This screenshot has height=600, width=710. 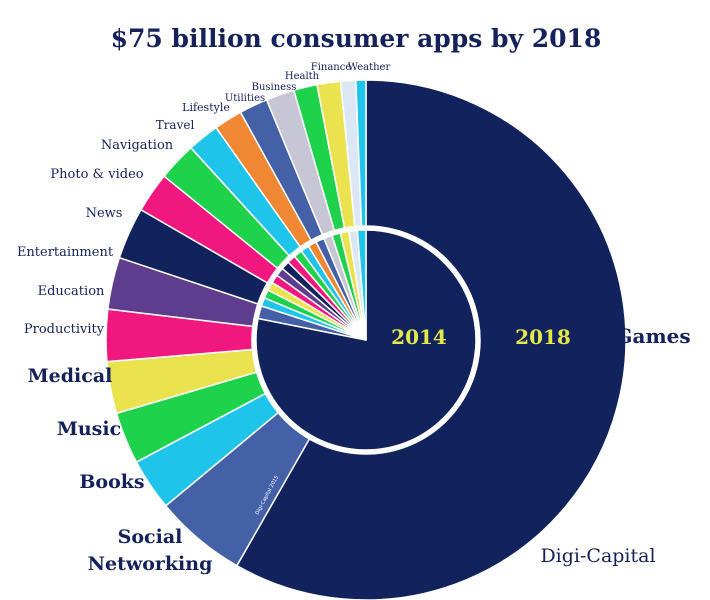 What do you see at coordinates (274, 87) in the screenshot?
I see `label-business: Business` at bounding box center [274, 87].